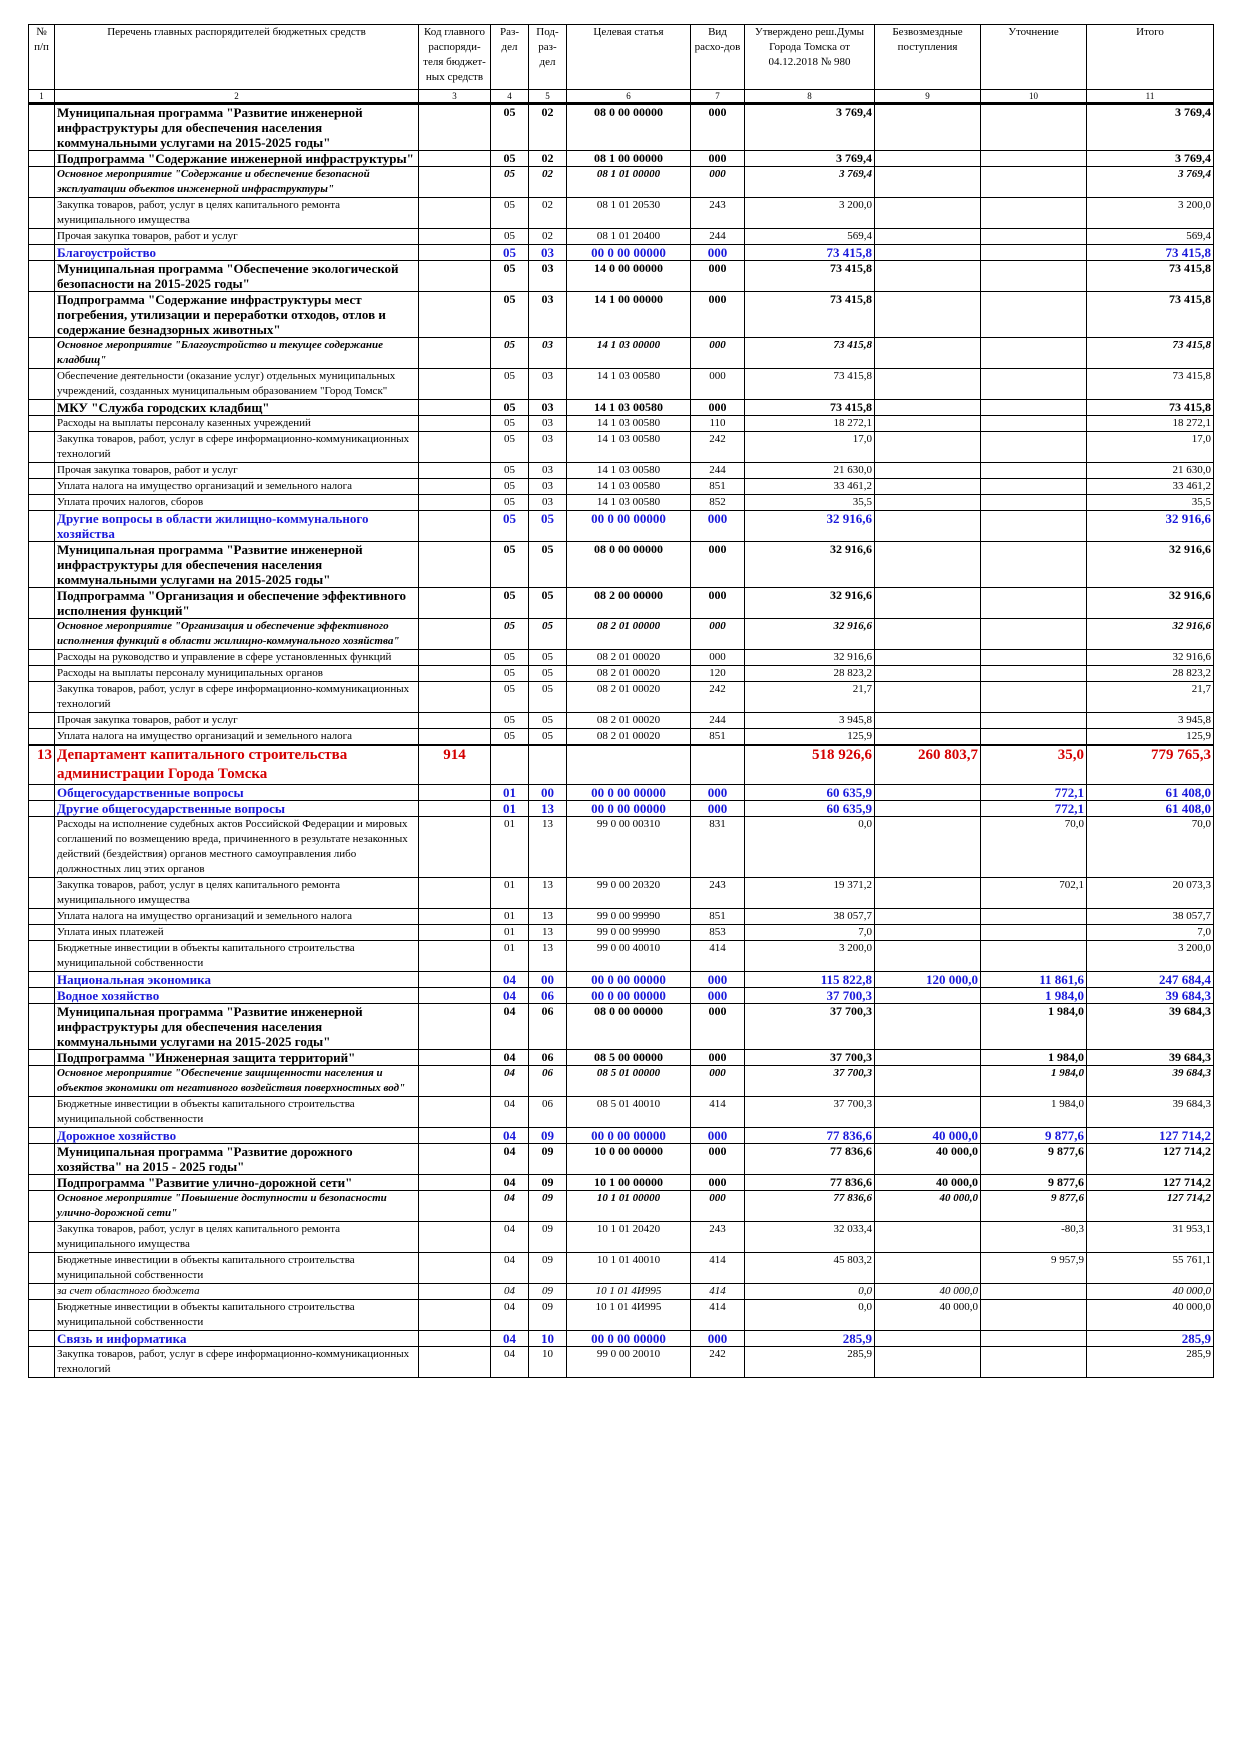 The width and height of the screenshot is (1240, 1754). I want to click on row-adjustment: 35,0, so click(1033, 764).